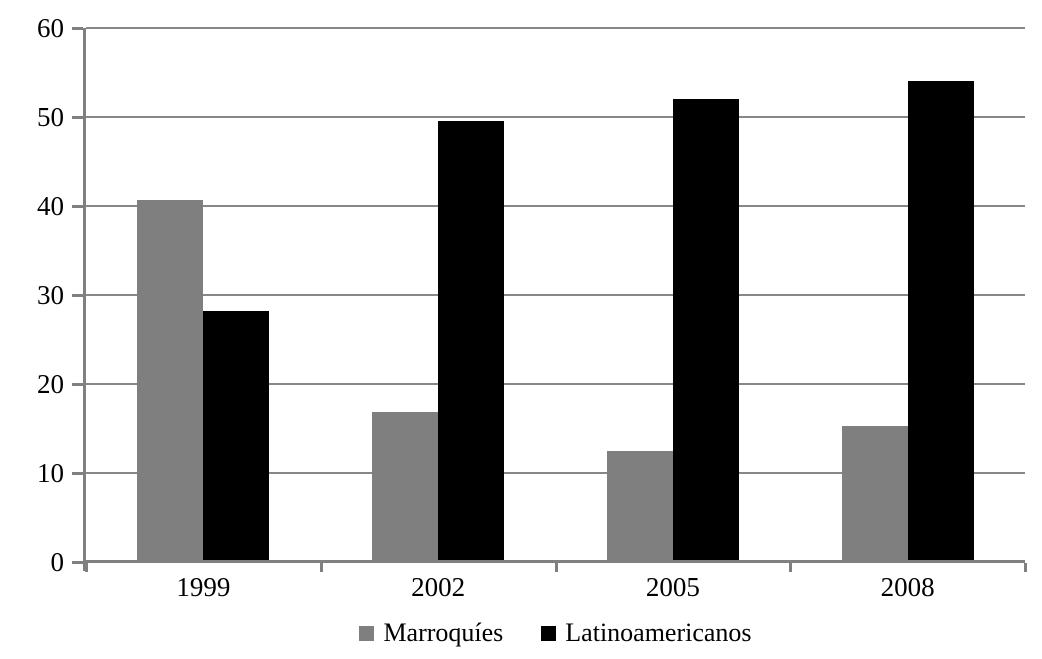 This screenshot has width=1042, height=659. I want to click on x-axis-line, so click(554, 561).